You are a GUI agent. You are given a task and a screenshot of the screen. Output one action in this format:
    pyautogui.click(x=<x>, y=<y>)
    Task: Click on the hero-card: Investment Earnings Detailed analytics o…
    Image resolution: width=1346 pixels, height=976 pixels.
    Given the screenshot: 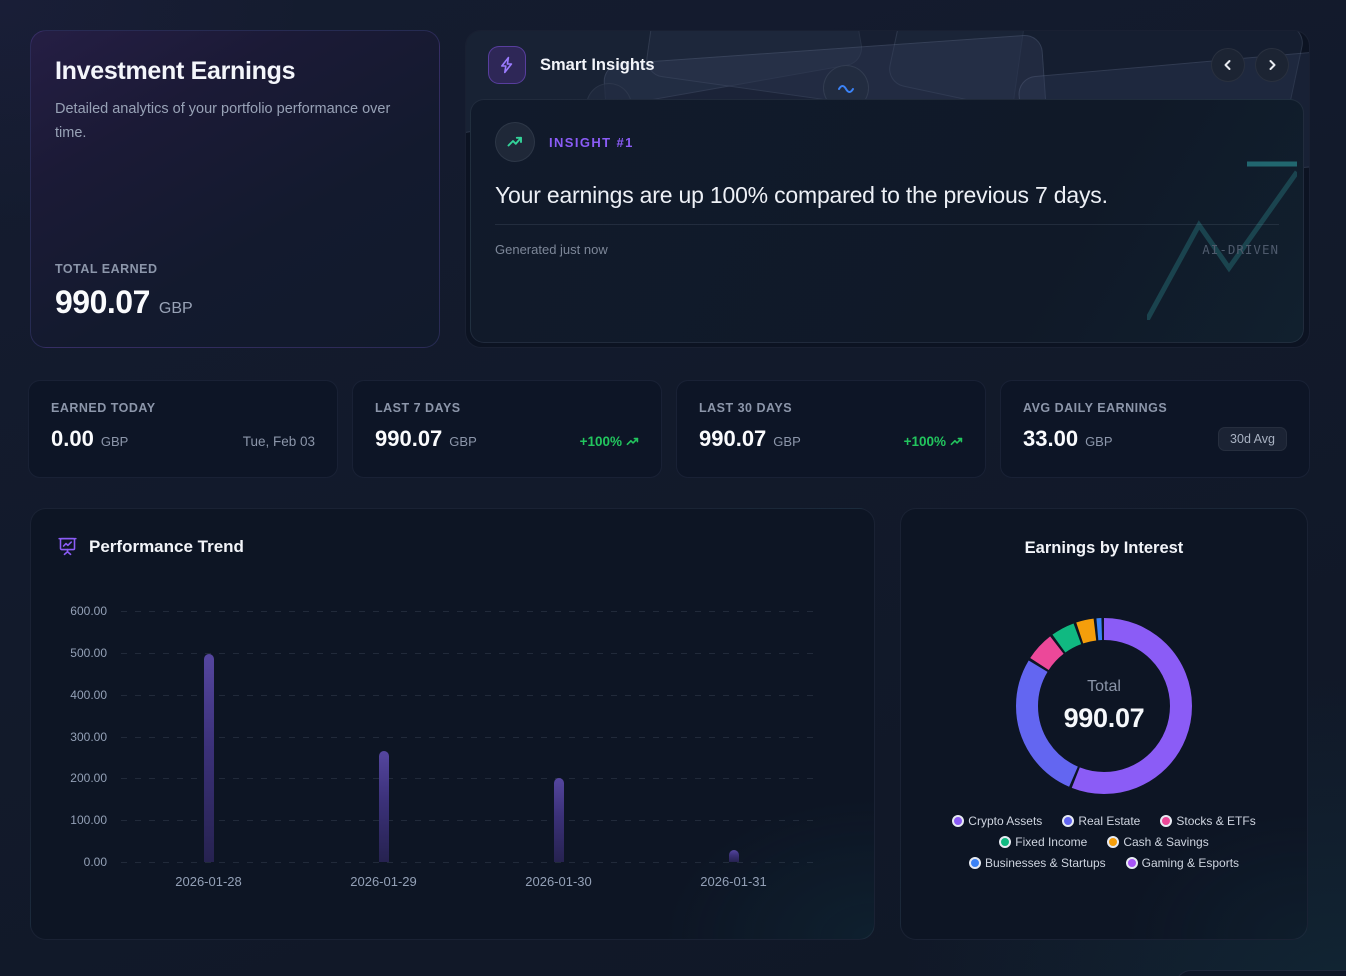 What is the action you would take?
    pyautogui.click(x=235, y=189)
    